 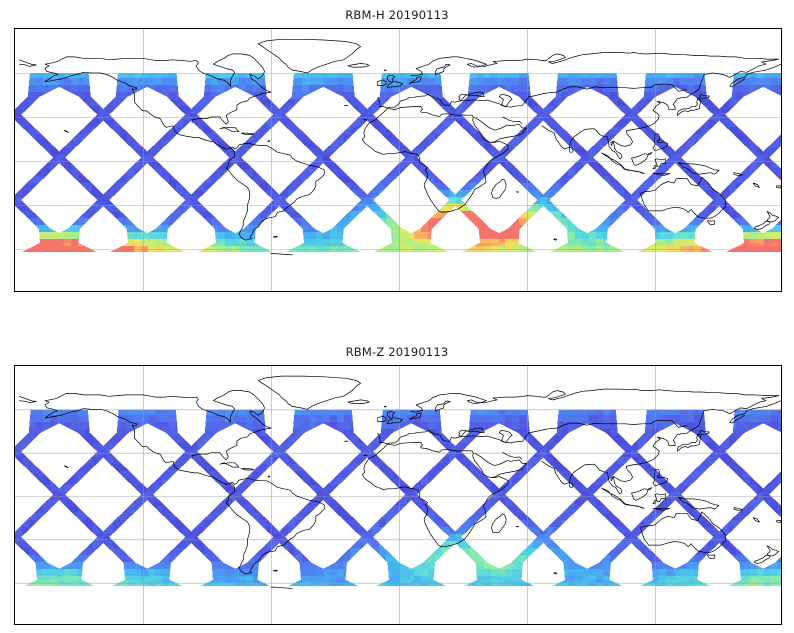 What do you see at coordinates (397, 15) in the screenshot?
I see `panel-title-rbm-h: RBM-H 20190113` at bounding box center [397, 15].